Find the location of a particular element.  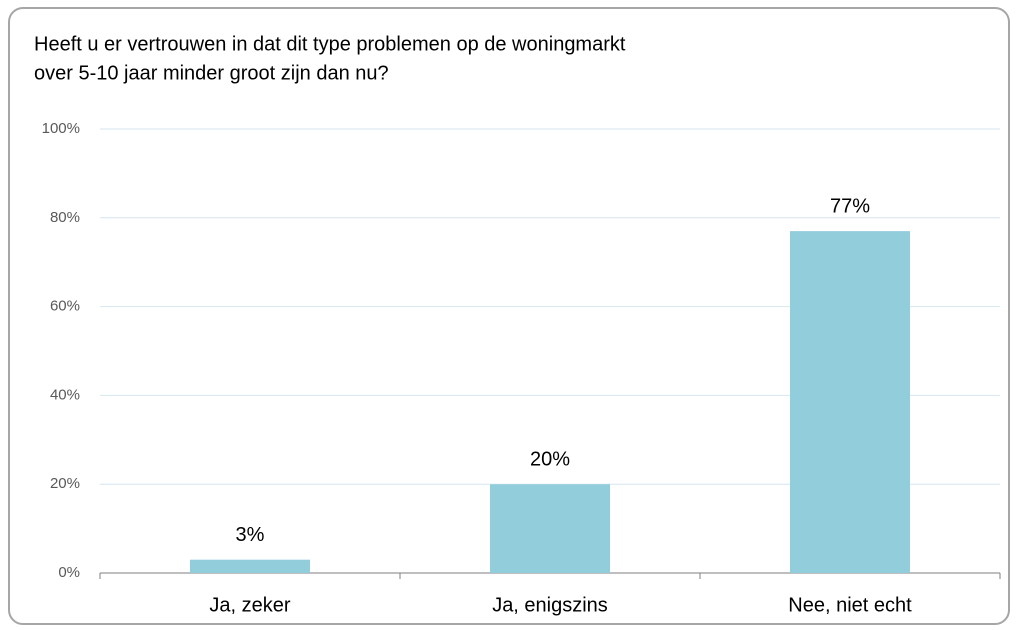

data-label: 20% is located at coordinates (550, 459).